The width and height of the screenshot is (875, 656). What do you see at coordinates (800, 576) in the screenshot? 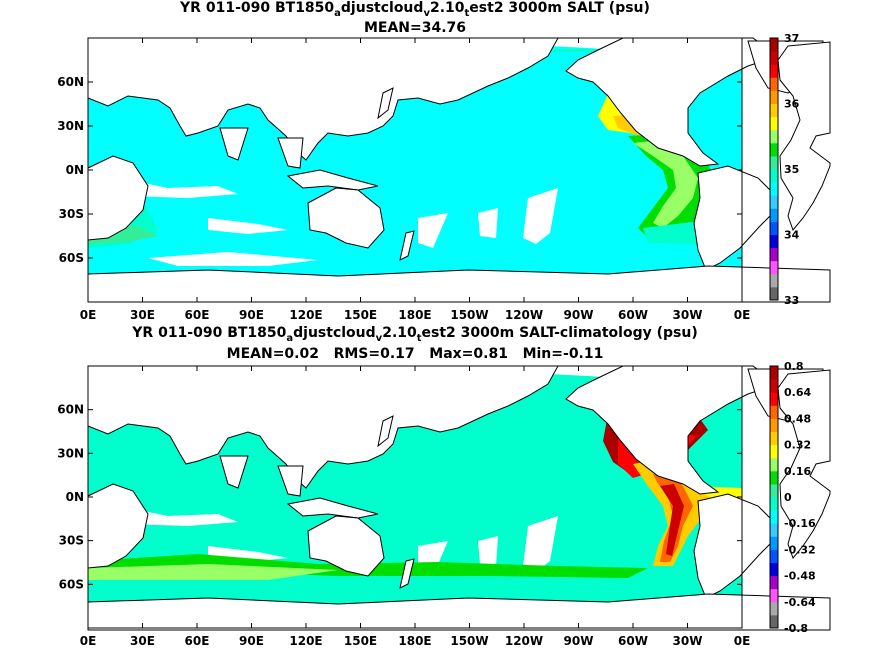
I see `colorbar-tick-label: -0.48` at bounding box center [800, 576].